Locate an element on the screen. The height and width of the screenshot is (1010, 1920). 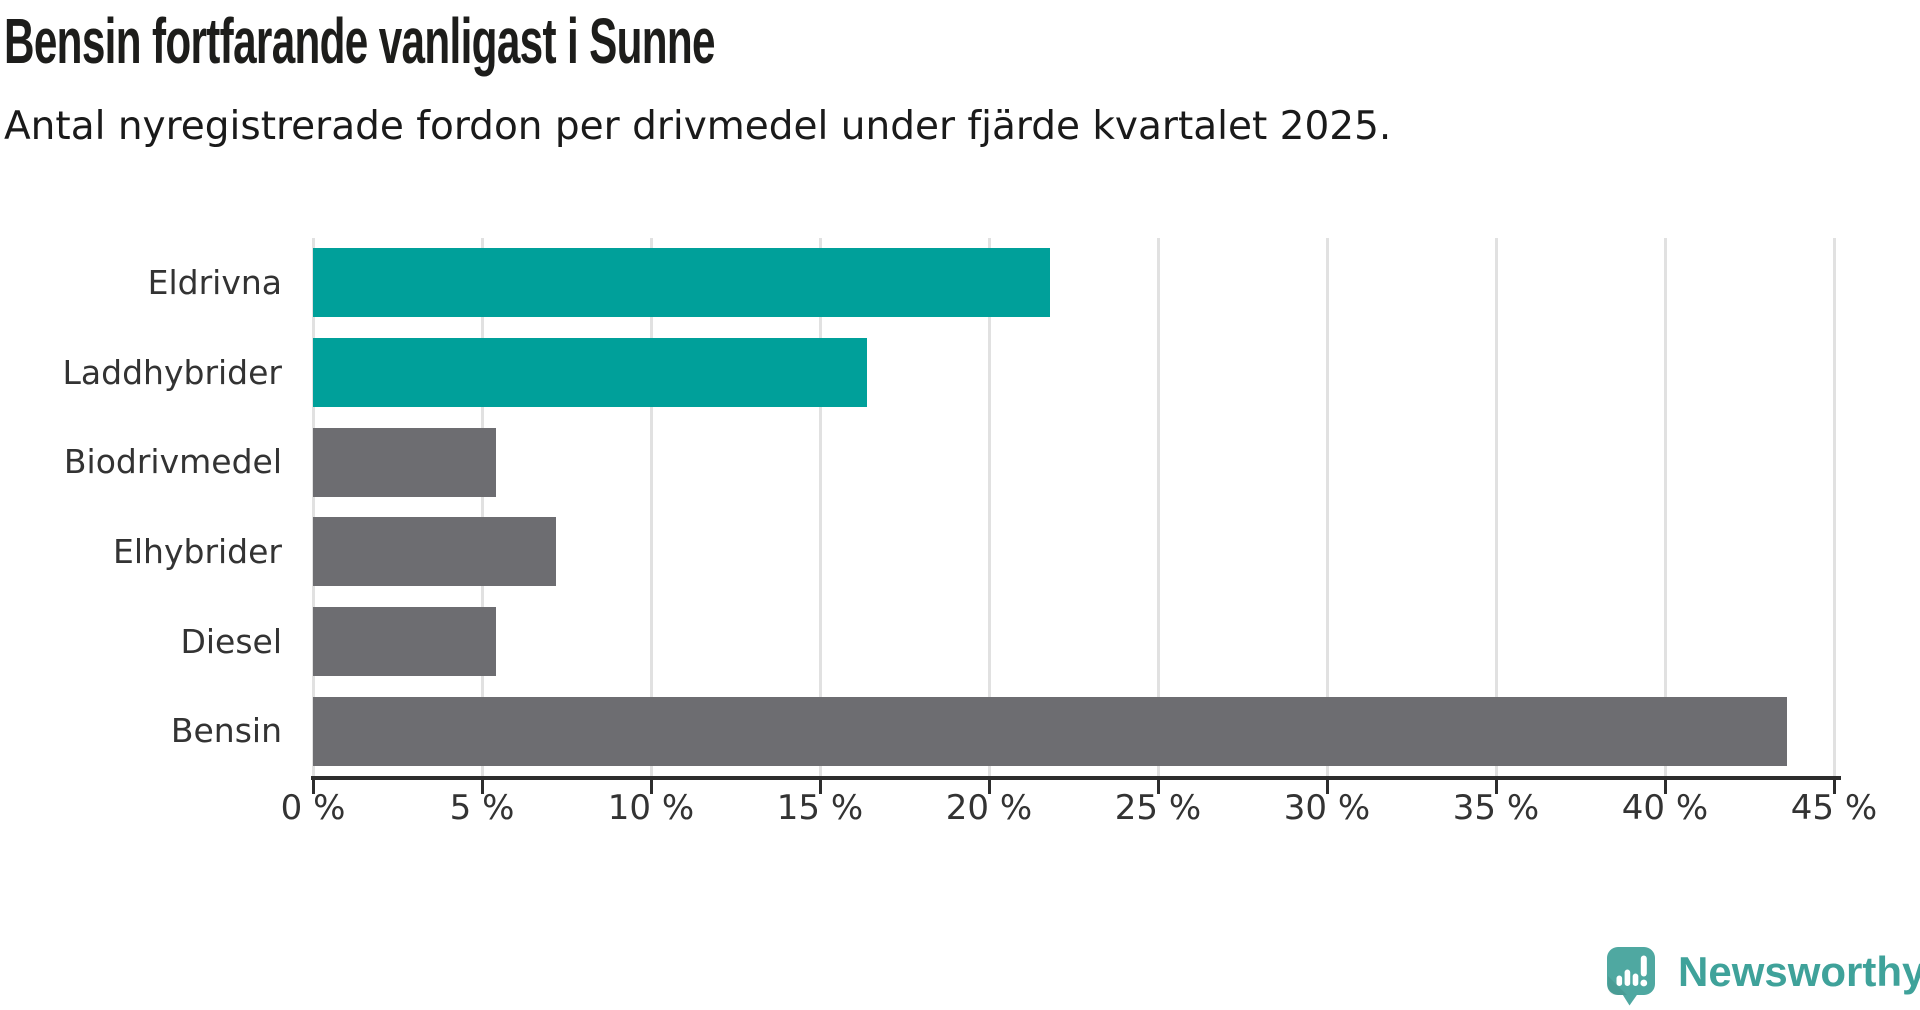
category-label: Diesel is located at coordinates (231, 641).